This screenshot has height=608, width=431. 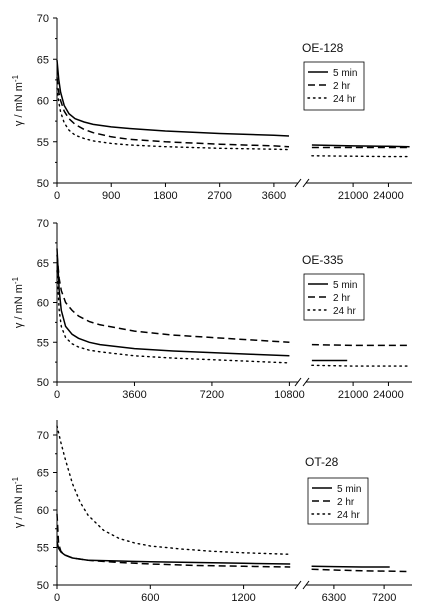 I want to click on panel-title: OT-28, so click(x=322, y=462).